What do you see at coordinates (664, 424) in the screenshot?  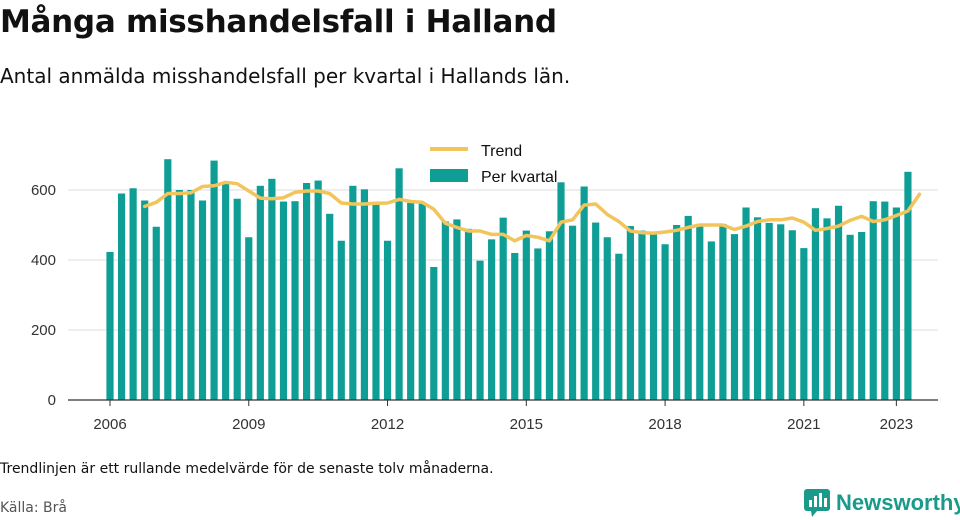 I see `x-tick-label: 2018` at bounding box center [664, 424].